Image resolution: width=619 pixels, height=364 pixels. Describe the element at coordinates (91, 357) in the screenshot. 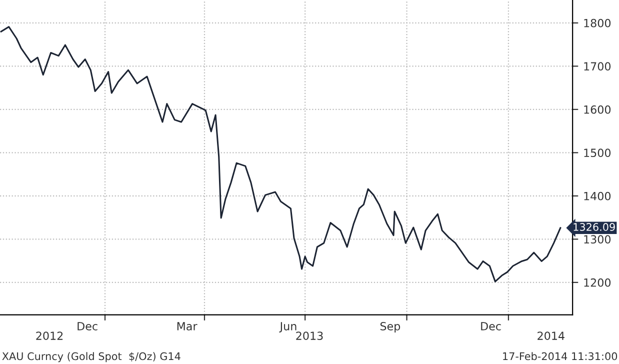

I see `text: XAU Curncy (Gold Spot $/Oz) G14` at that location.